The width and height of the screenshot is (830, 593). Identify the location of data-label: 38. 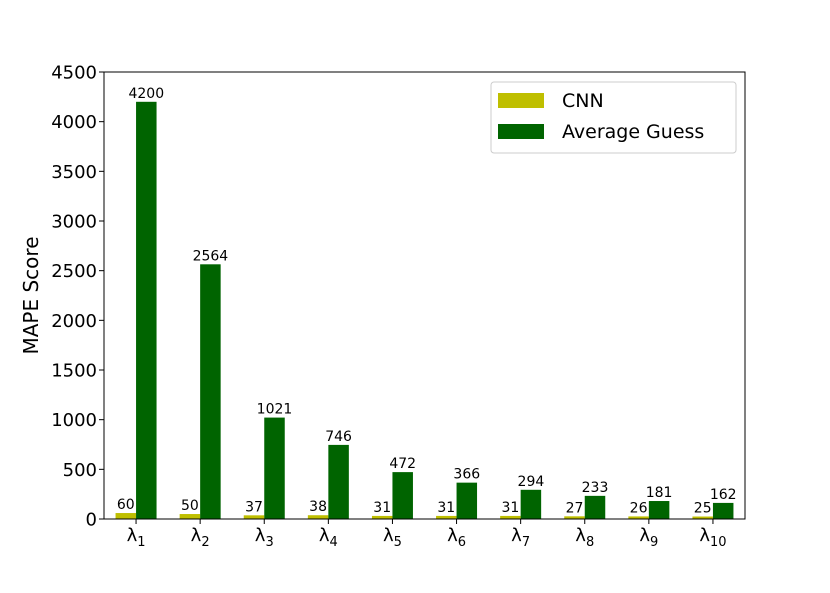
(318, 507).